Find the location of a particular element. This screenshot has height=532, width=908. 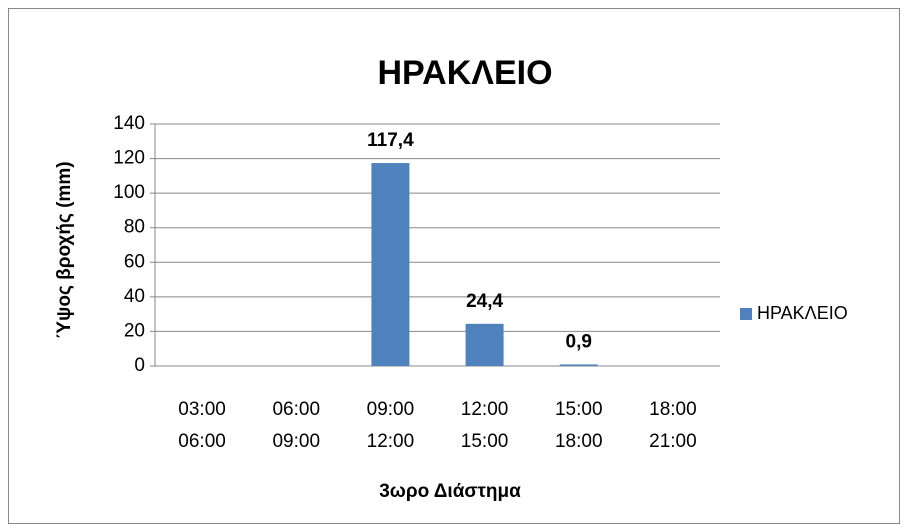

x-axis-title: 3ωρο Διάστημα is located at coordinates (450, 491).